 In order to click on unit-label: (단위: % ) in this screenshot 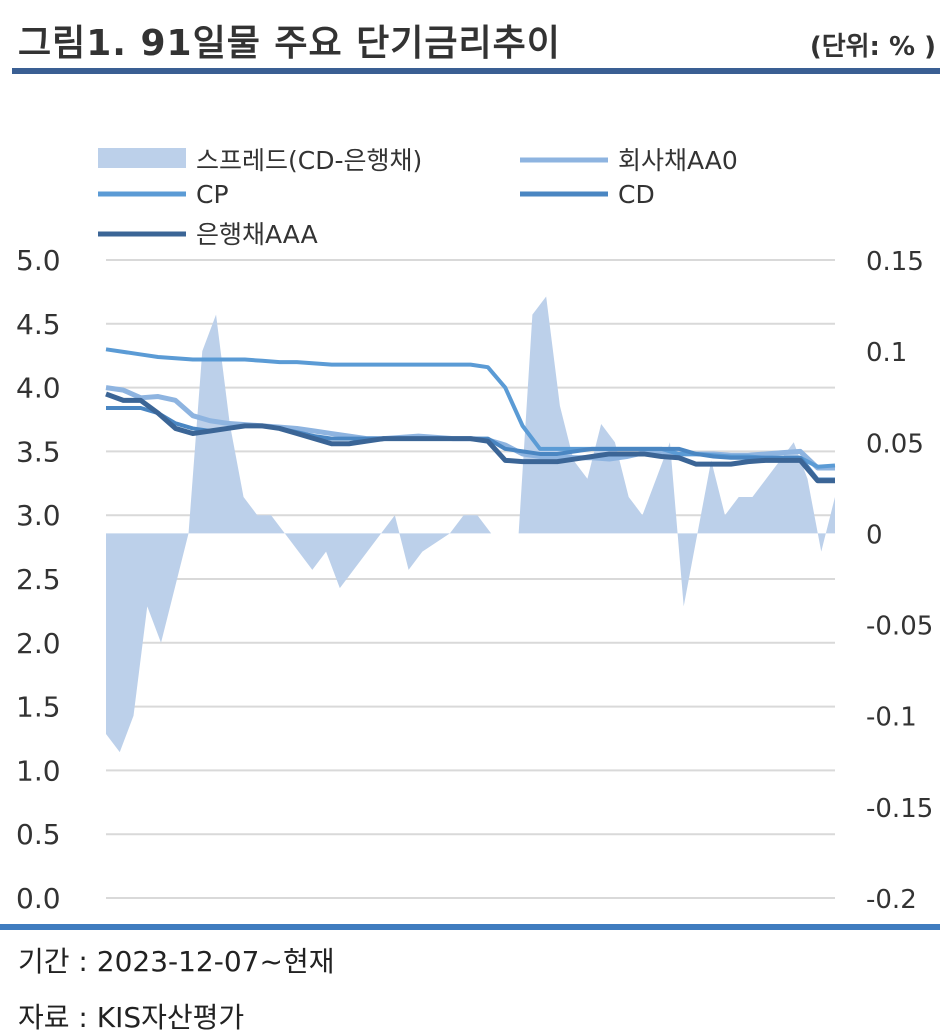, I will do `click(872, 47)`.